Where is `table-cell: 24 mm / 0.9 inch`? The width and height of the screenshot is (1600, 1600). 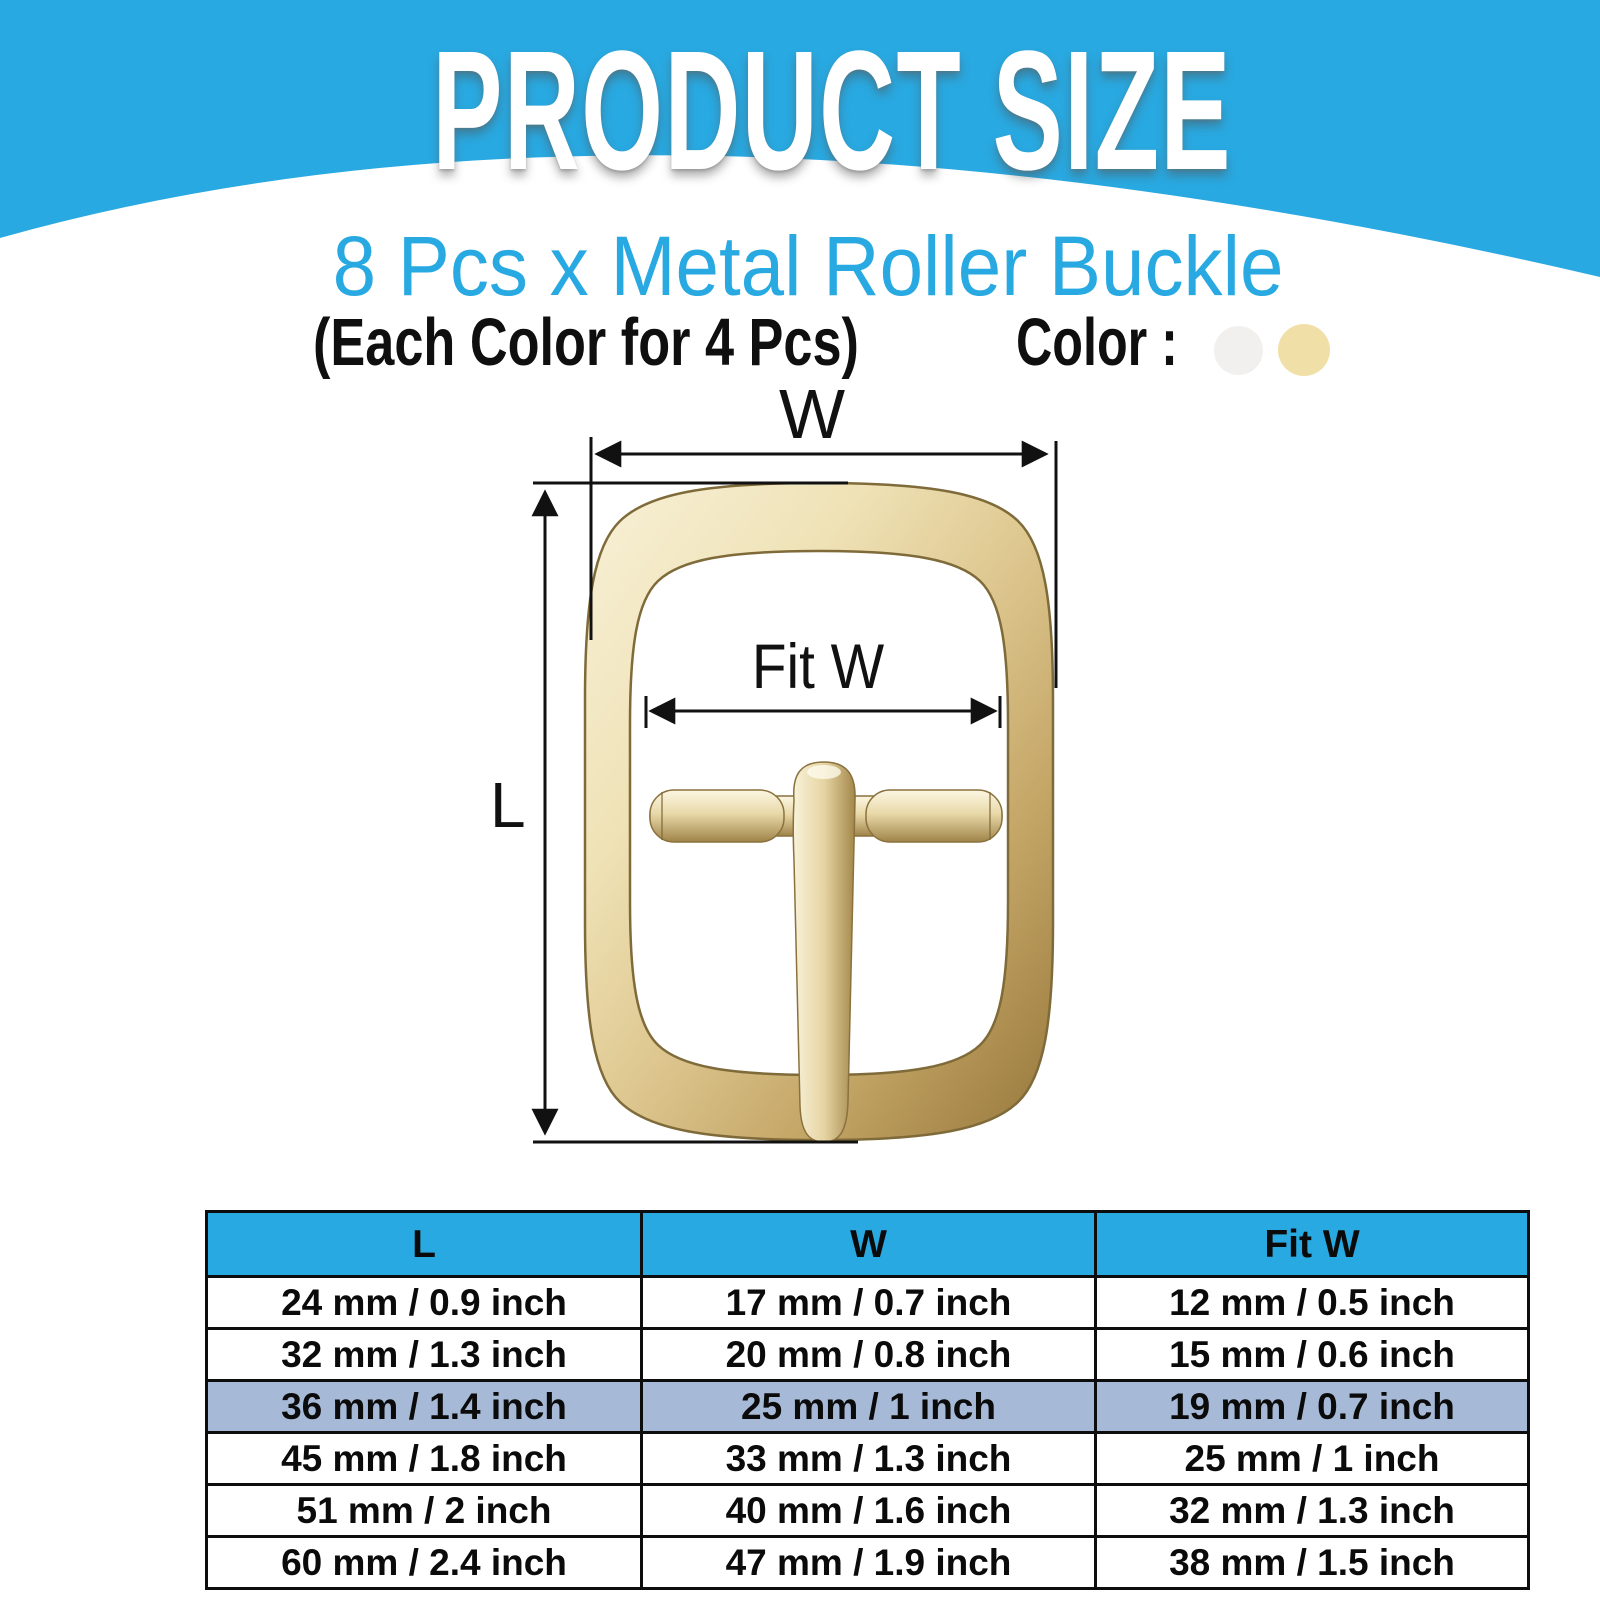
table-cell: 24 mm / 0.9 inch is located at coordinates (424, 1302).